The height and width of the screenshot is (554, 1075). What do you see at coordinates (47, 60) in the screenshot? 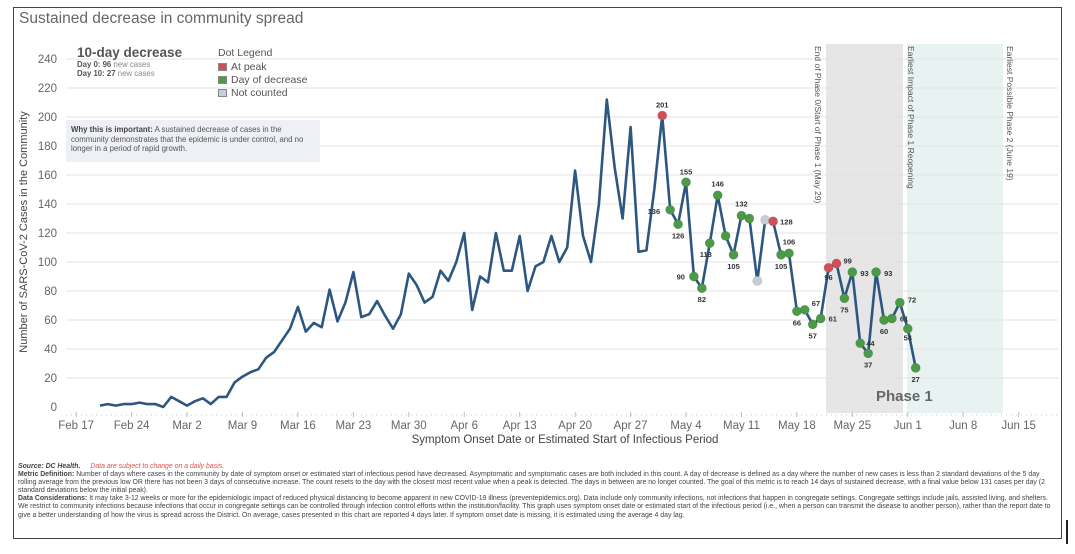
I see `y-tick-label: 240` at bounding box center [47, 60].